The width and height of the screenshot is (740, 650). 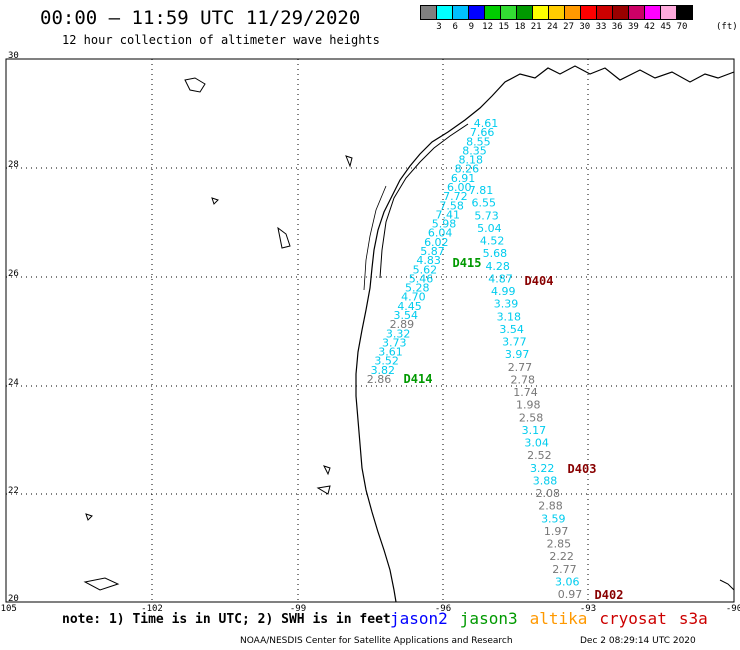 What do you see at coordinates (375, 238) in the screenshot?
I see `inland-bay` at bounding box center [375, 238].